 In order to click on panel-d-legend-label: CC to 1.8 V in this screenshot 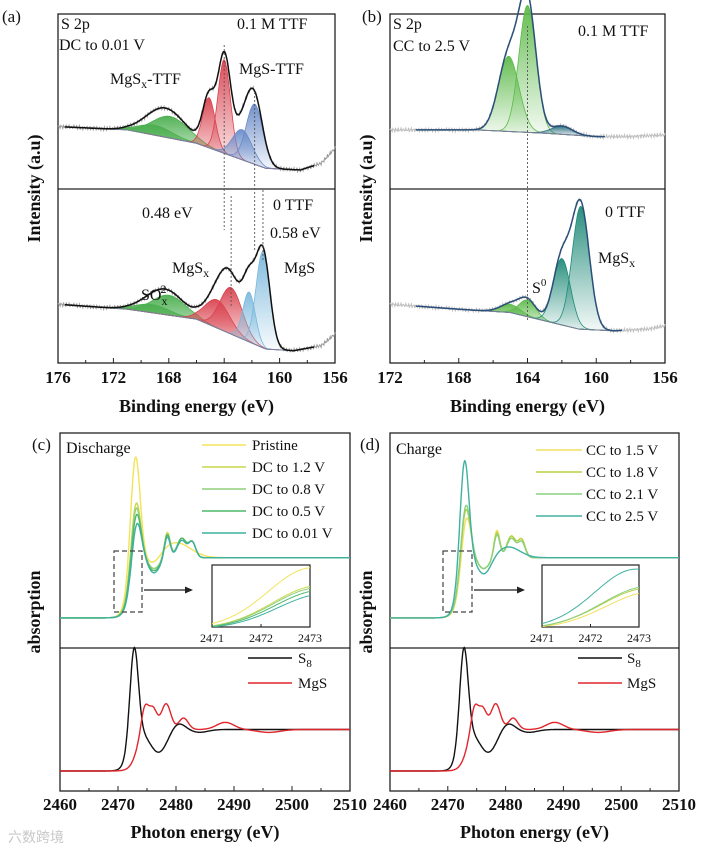, I will do `click(622, 473)`.